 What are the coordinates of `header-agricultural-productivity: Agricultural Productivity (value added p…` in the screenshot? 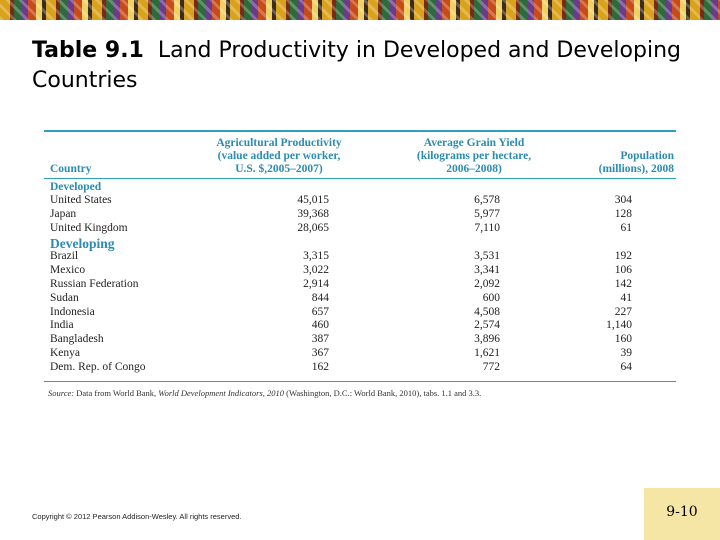 It's located at (279, 156).